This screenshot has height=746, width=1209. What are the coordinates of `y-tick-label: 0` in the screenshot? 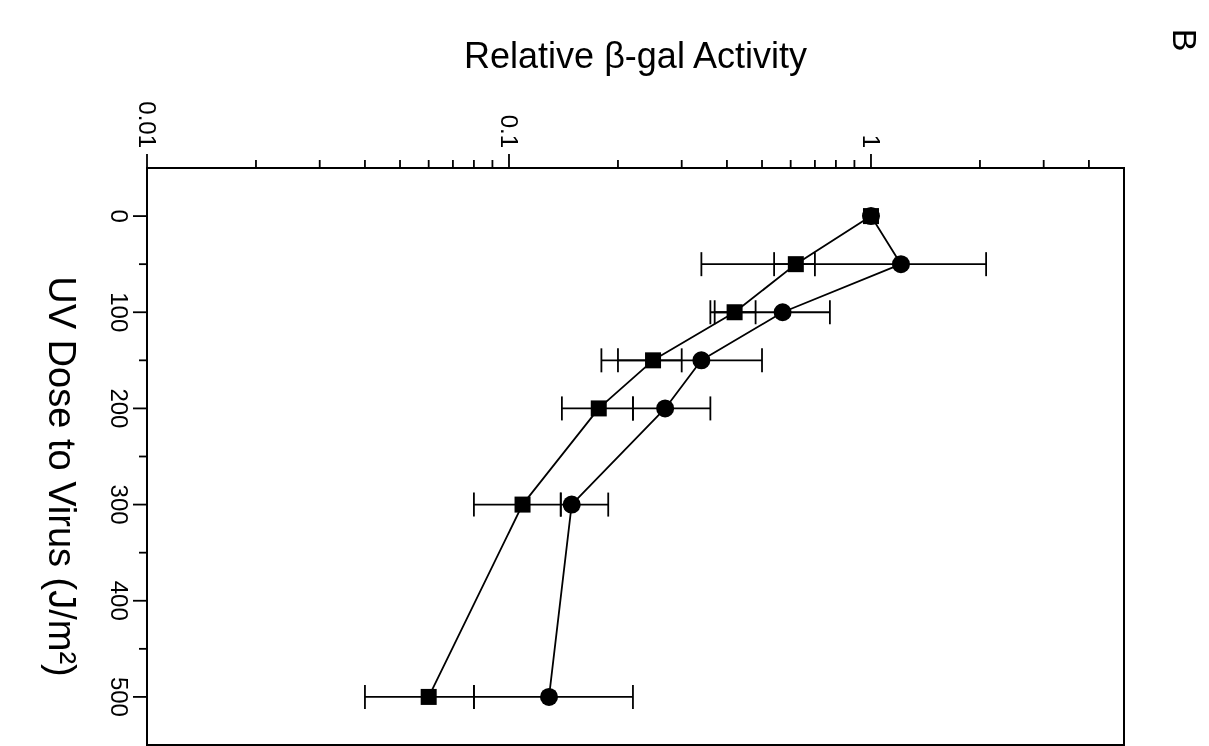 It's located at (119, 216).